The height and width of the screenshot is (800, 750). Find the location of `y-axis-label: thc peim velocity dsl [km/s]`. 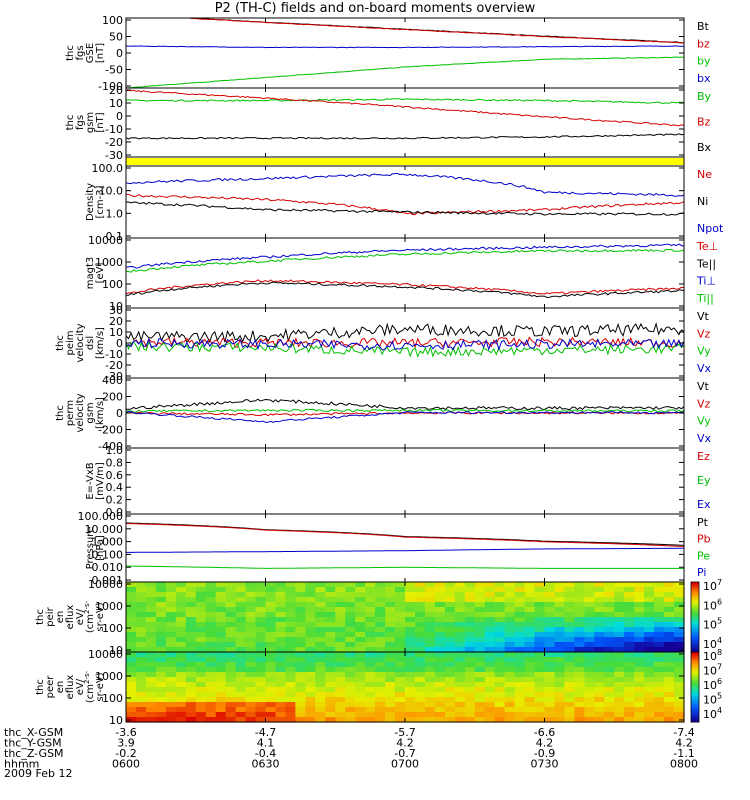

y-axis-label: thc peim velocity dsl [km/s] is located at coordinates (80, 342).